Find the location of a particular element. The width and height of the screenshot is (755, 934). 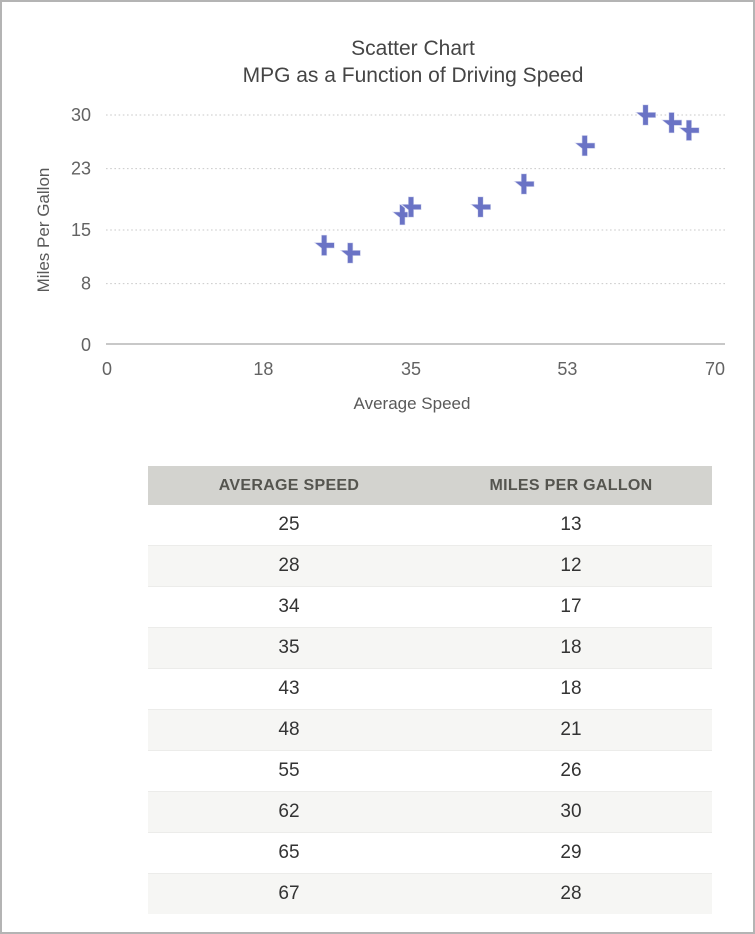

table-header: AVERAGE SPEED MILES PER GALLON is located at coordinates (430, 485).